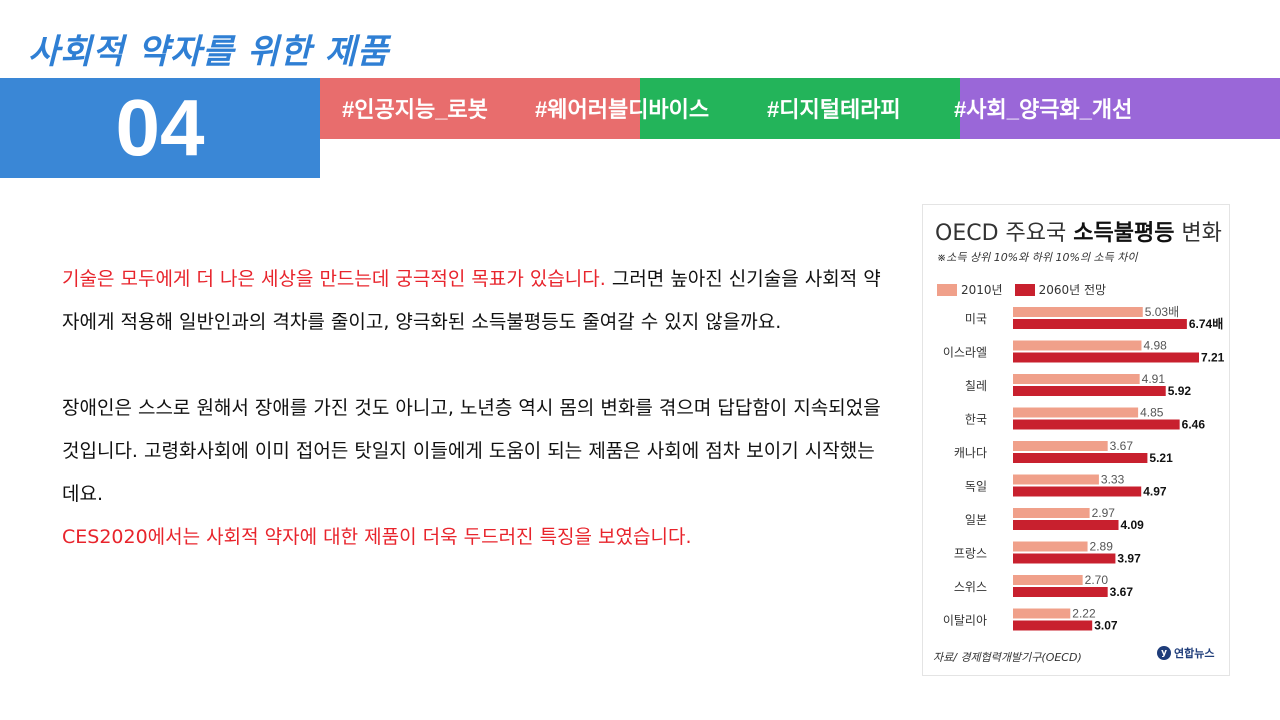 The image size is (1280, 720). Describe the element at coordinates (976, 386) in the screenshot. I see `category-label: 칠레` at that location.